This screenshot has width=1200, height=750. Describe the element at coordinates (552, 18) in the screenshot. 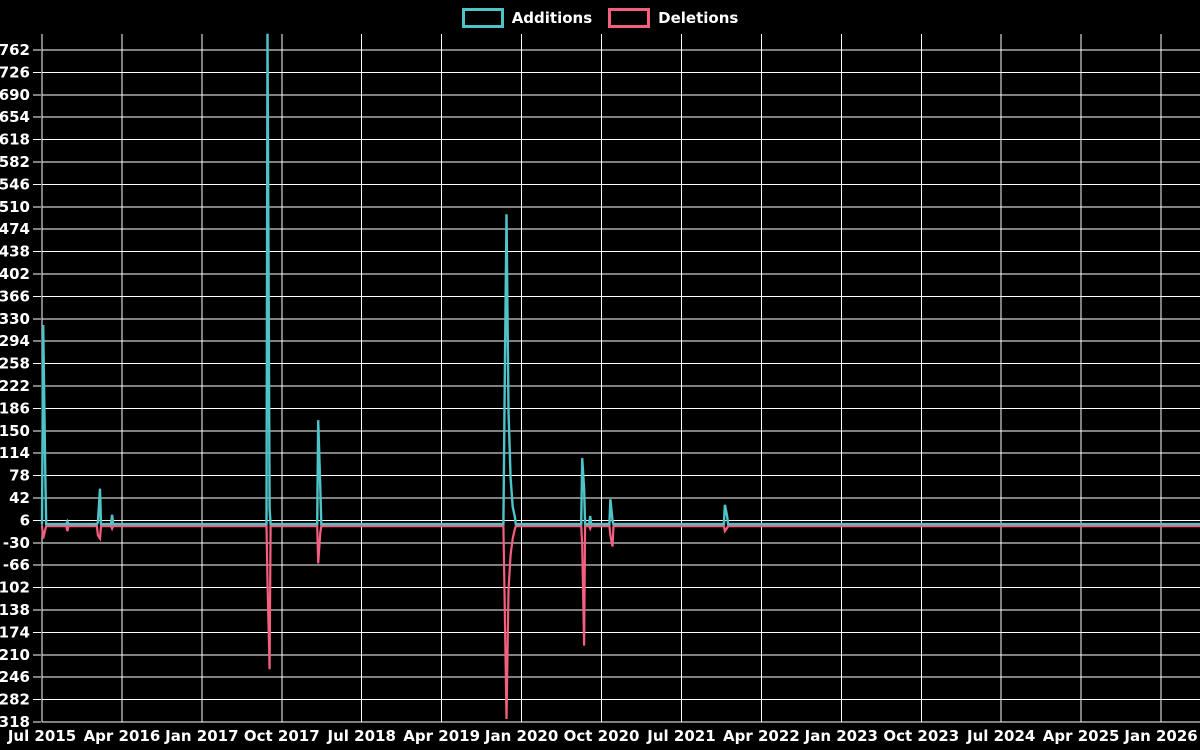

I see `additions-legend-label: Additions` at that location.